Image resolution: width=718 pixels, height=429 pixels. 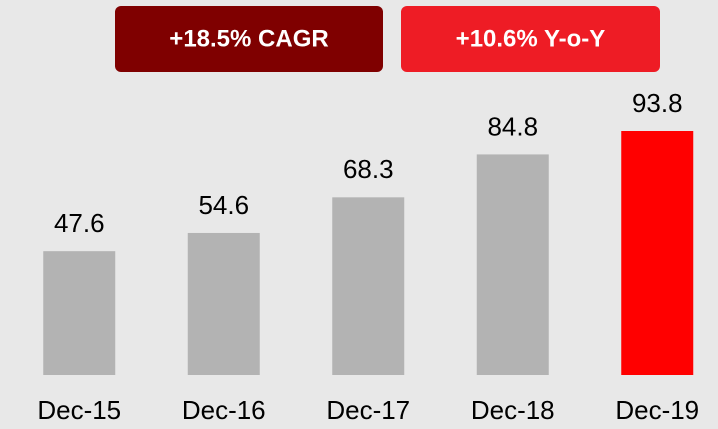 What do you see at coordinates (223, 205) in the screenshot?
I see `value-label: 54.6` at bounding box center [223, 205].